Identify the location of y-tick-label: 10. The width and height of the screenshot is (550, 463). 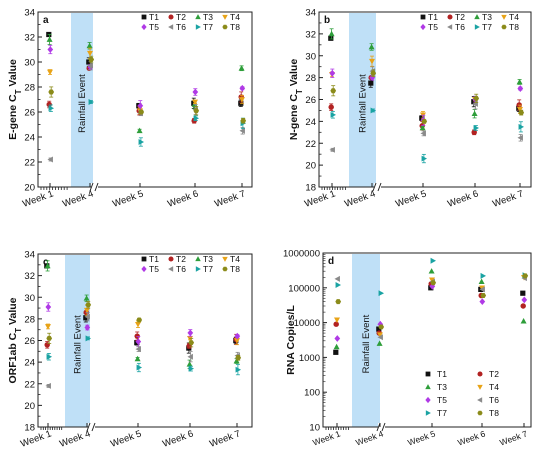
(314, 428).